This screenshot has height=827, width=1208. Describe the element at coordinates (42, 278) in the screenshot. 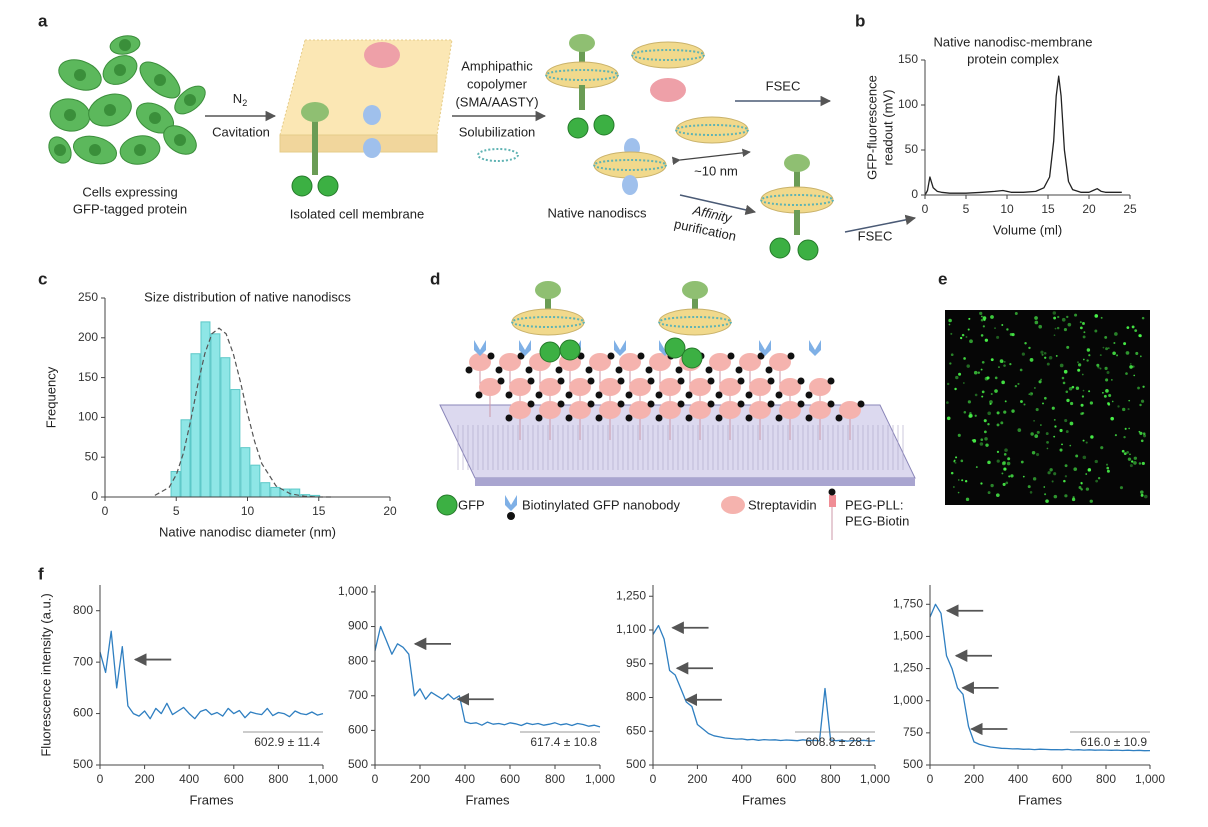

I see `panel-label: c` at that location.